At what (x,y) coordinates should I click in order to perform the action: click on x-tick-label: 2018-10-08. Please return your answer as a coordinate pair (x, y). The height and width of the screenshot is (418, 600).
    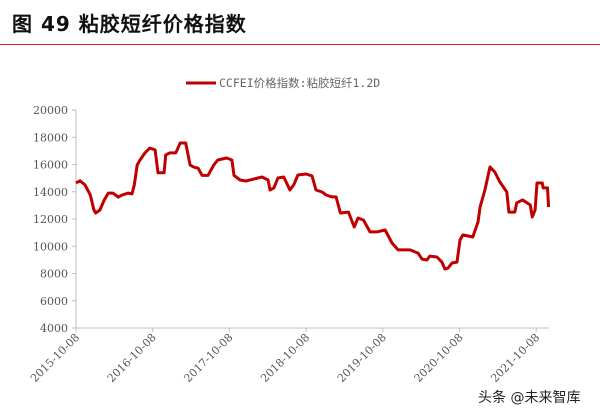
    Looking at the image, I should click on (285, 358).